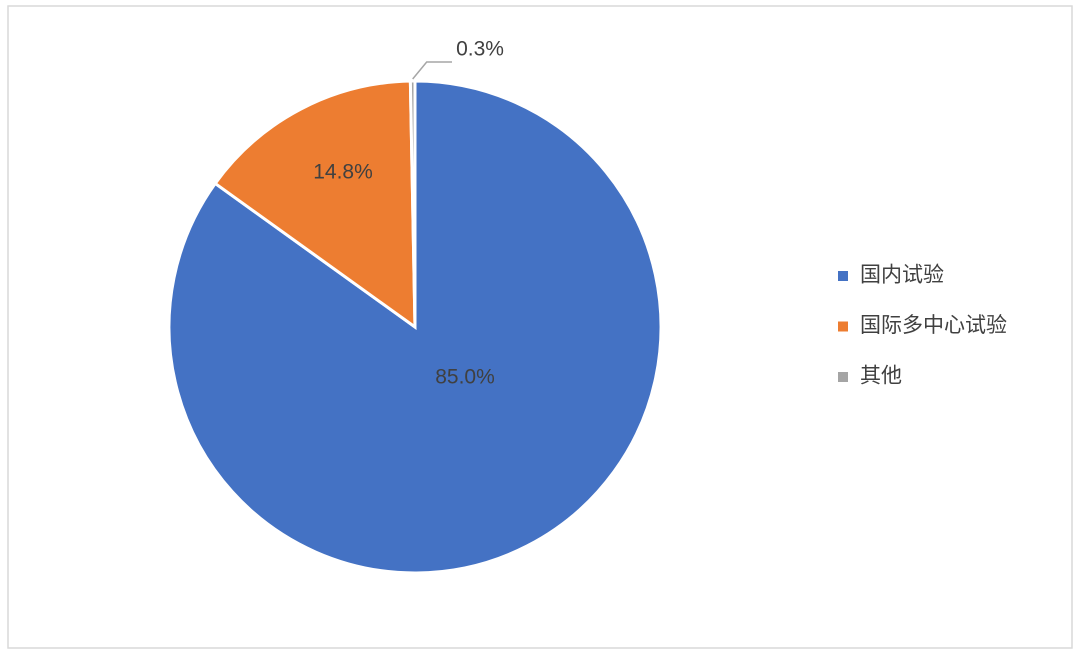  Describe the element at coordinates (465, 377) in the screenshot. I see `data-label: 85.0%` at that location.